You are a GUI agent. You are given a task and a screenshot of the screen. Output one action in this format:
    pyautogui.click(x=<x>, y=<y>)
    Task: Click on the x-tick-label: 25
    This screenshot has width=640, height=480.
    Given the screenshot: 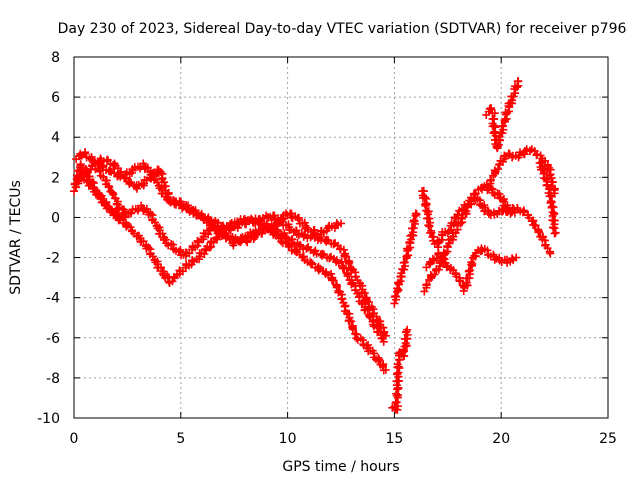 What is the action you would take?
    pyautogui.click(x=608, y=439)
    